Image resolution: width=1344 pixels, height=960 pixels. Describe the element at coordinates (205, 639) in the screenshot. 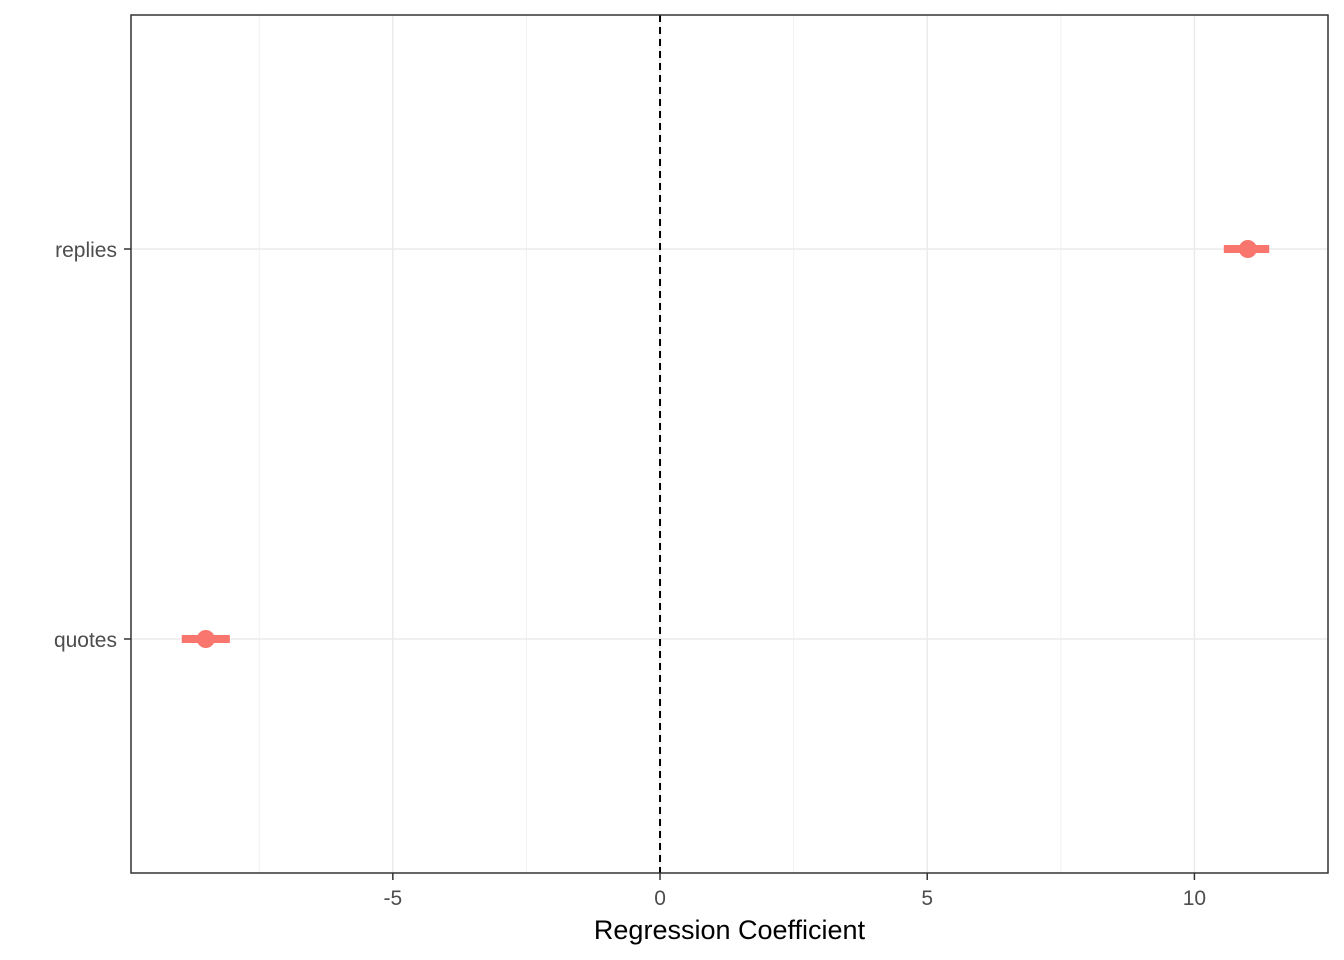

I see `point-quotes` at that location.